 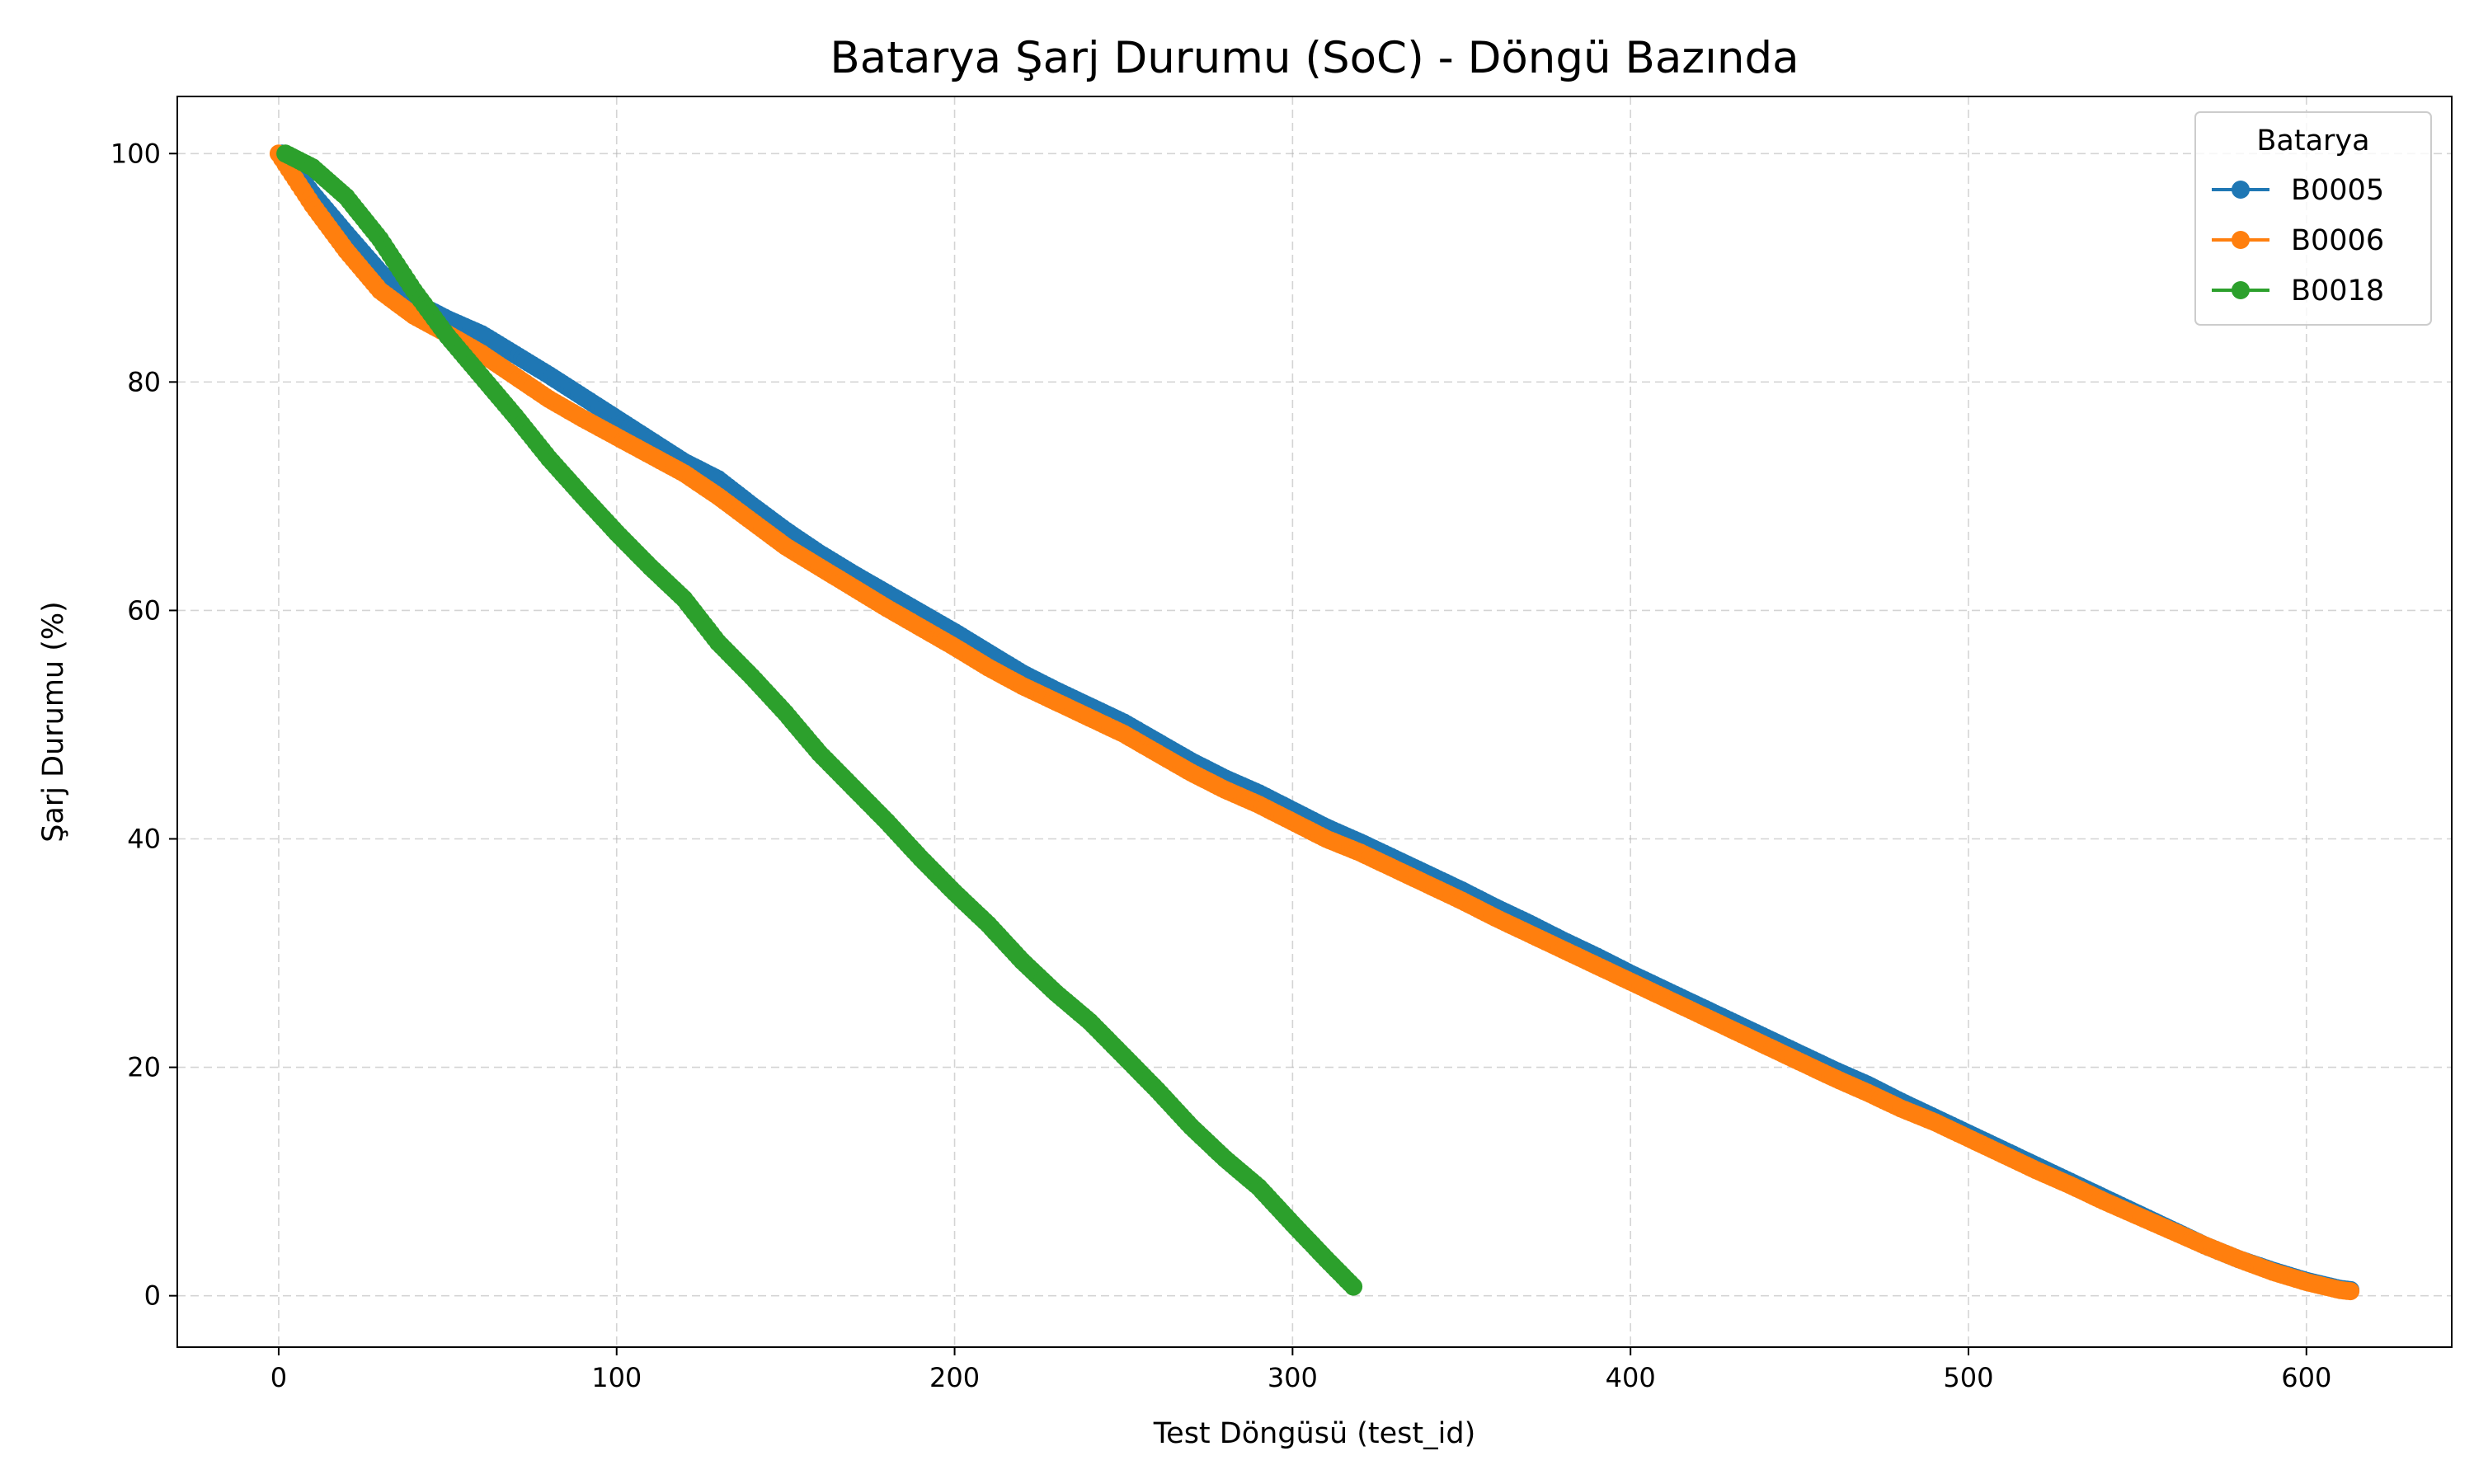 I want to click on y-tick-label: 60, so click(x=144, y=610).